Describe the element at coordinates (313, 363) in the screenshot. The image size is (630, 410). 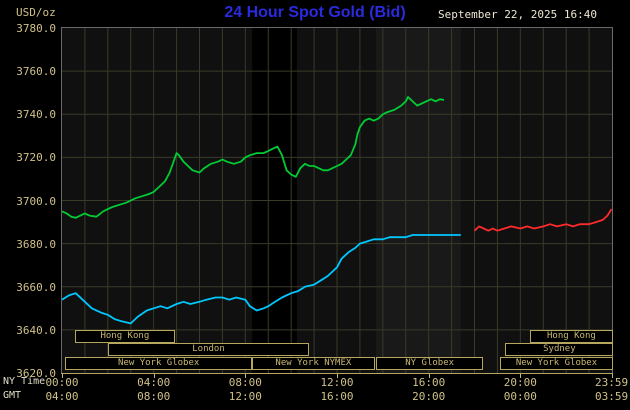
I see `session-box: New York NYMEX` at that location.